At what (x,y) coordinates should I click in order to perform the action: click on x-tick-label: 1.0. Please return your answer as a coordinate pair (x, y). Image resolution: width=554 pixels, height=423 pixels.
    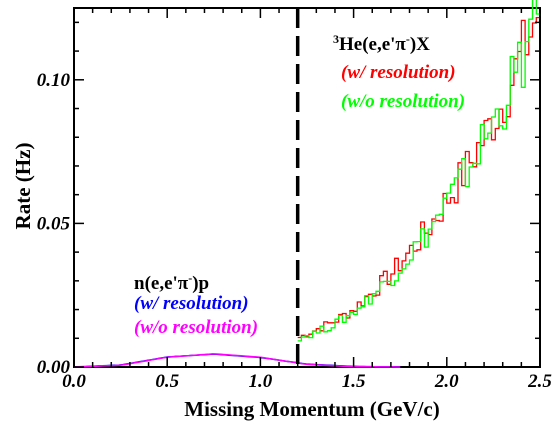
    Looking at the image, I should click on (261, 381).